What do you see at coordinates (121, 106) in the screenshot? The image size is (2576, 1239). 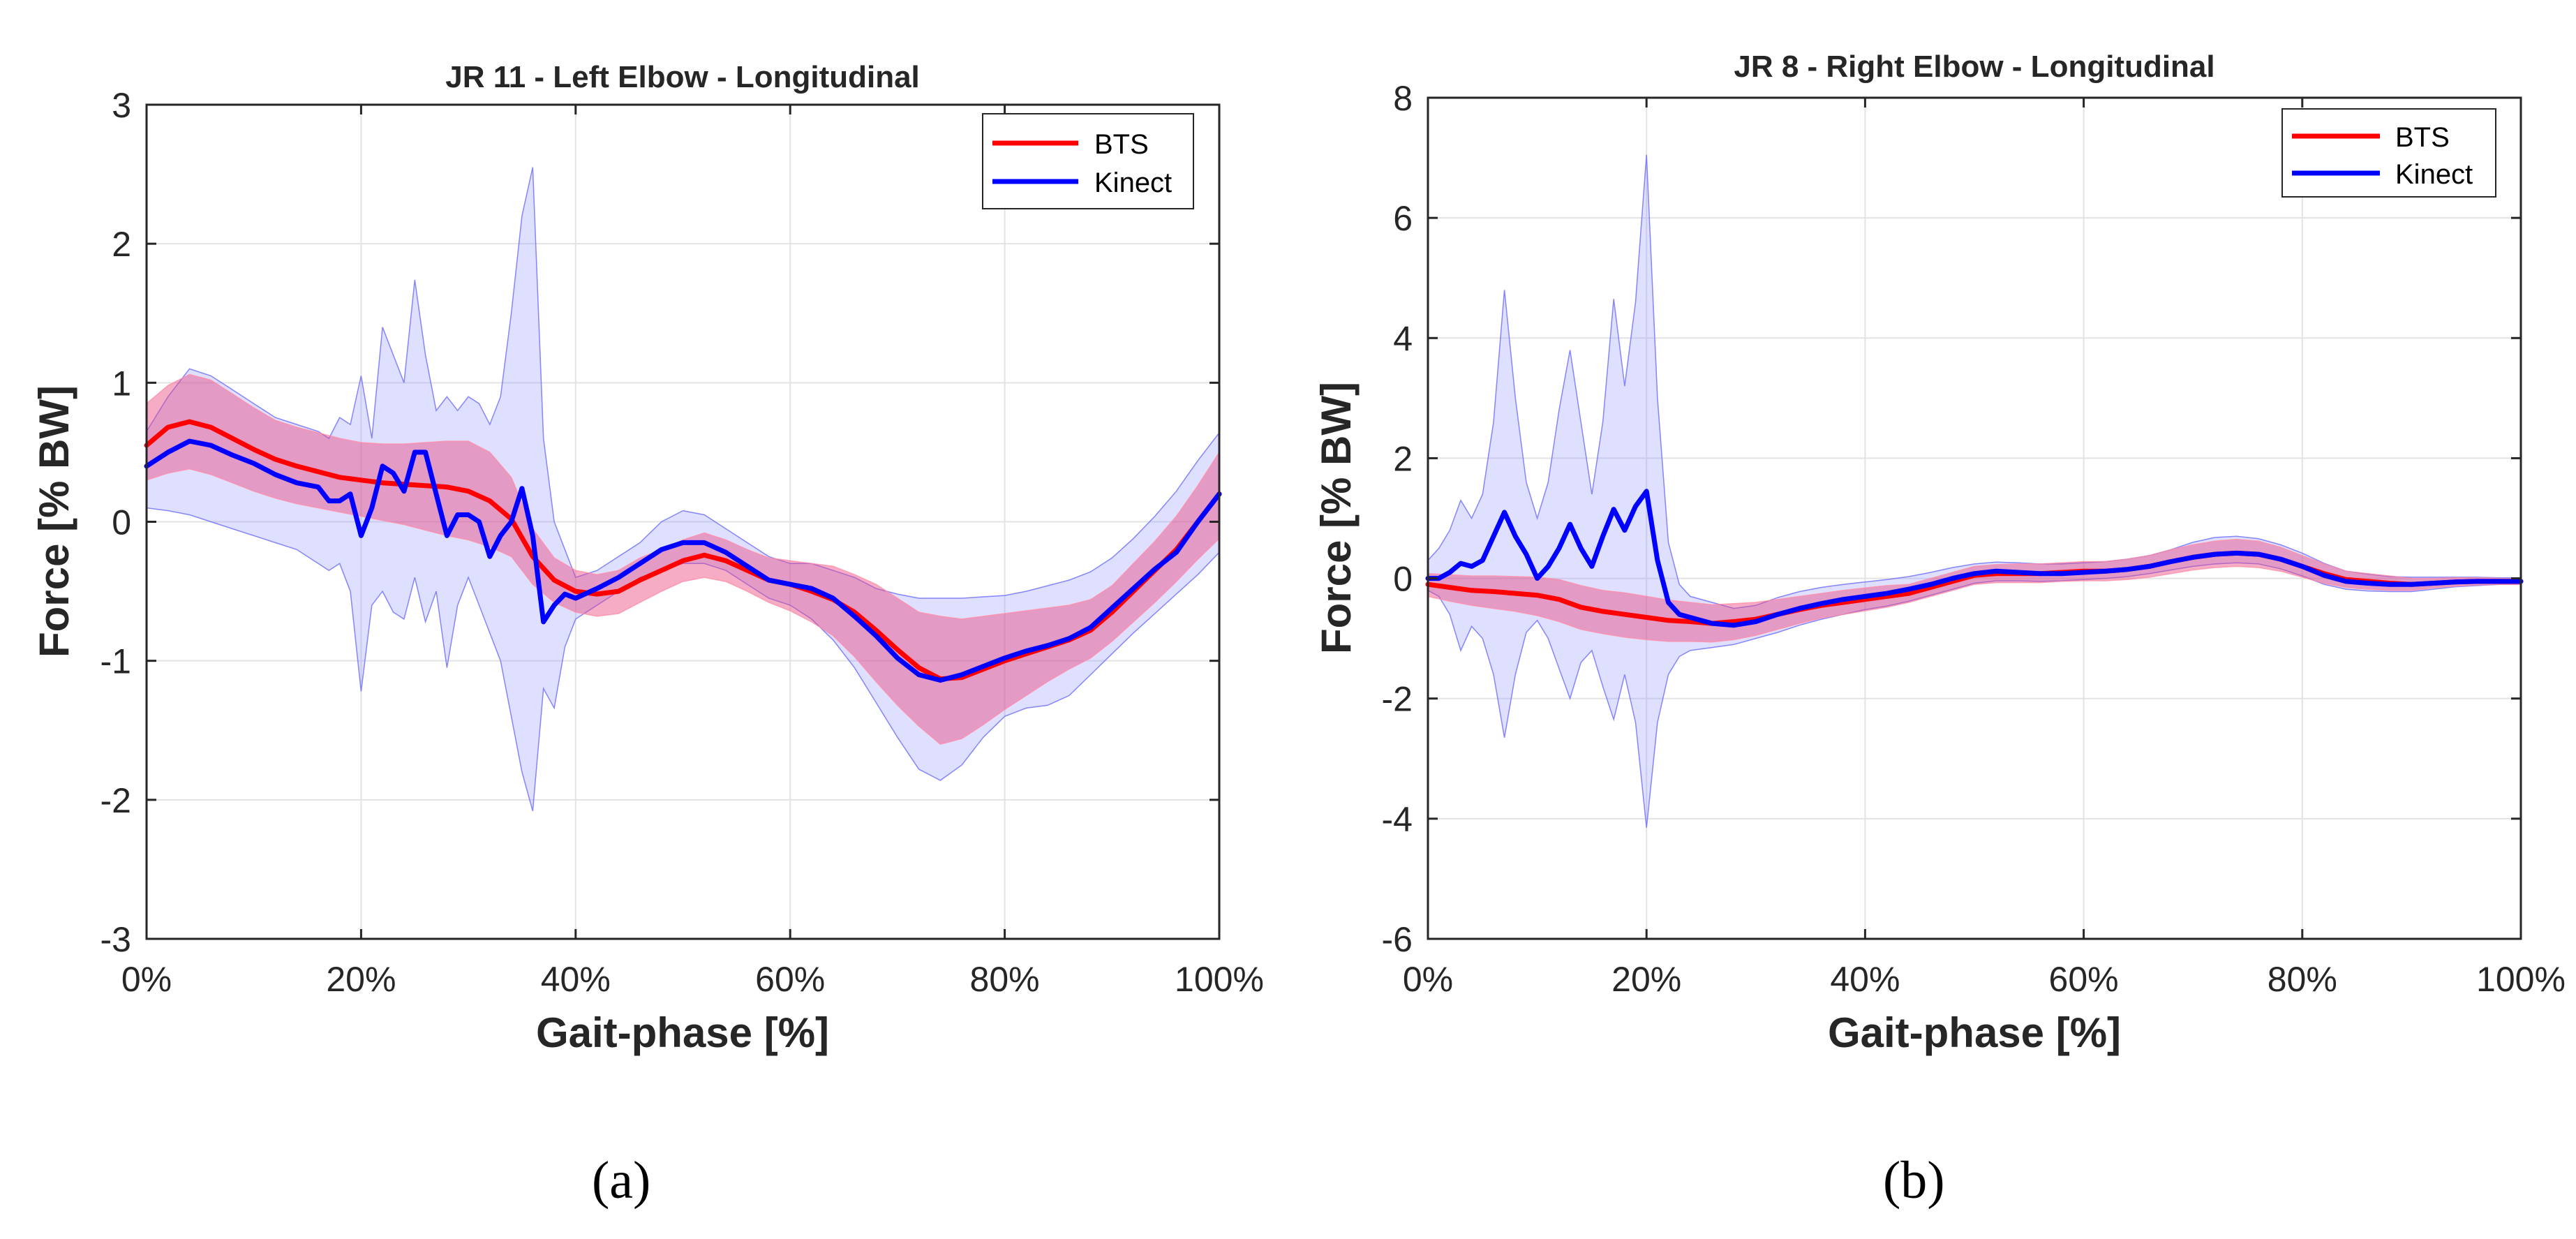 I see `y-tick-label: 3` at bounding box center [121, 106].